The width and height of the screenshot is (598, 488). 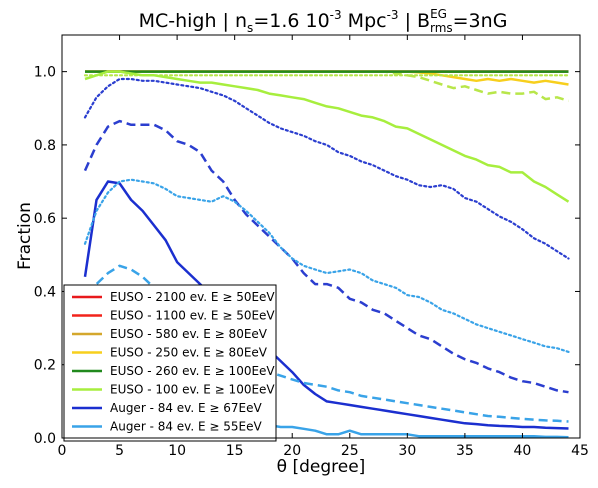 I want to click on chart-title: MC-high | ns=1.6 10-3 Mpc-3 | BEG rms=3nG, so click(x=323, y=21).